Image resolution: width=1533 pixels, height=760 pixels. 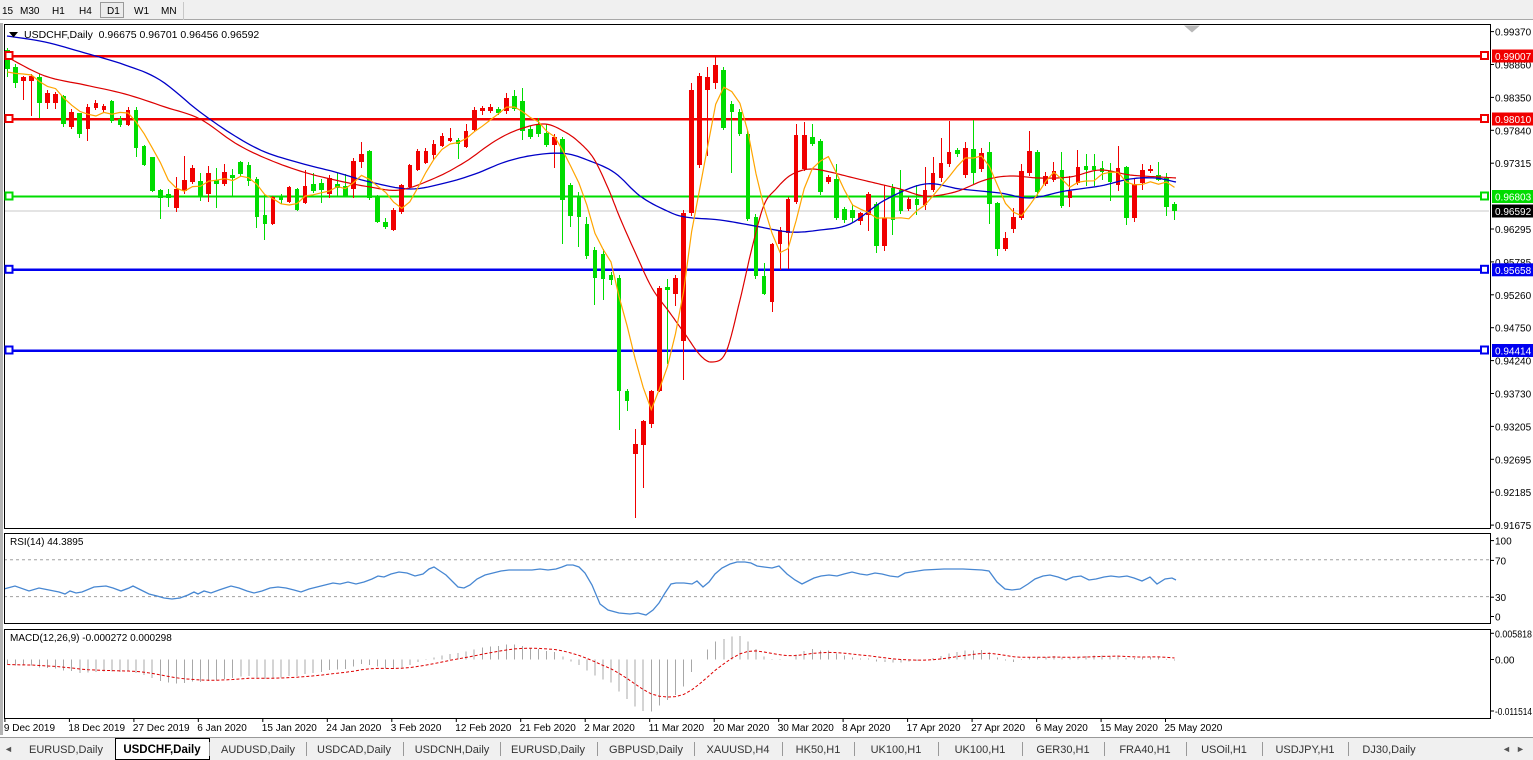 I want to click on svg-text: 6 Jan 2020, so click(x=222, y=728).